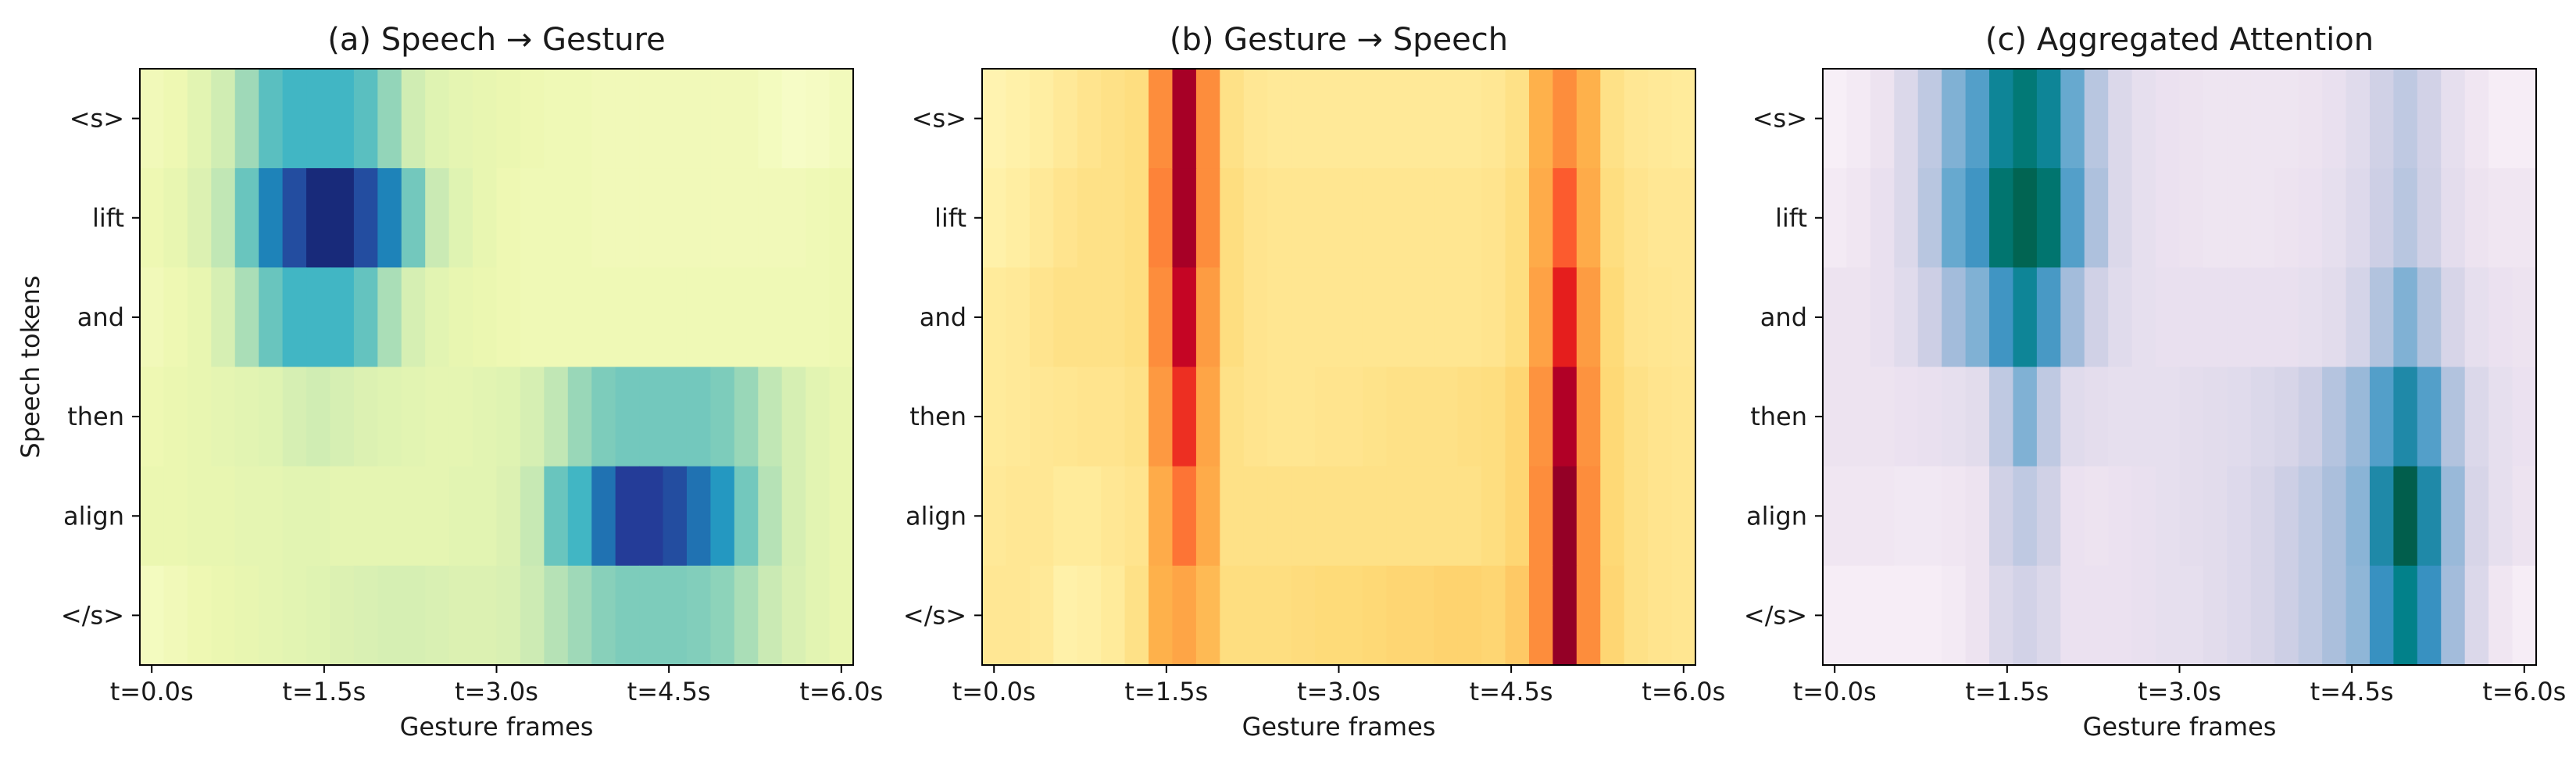 The image size is (2576, 758). What do you see at coordinates (496, 40) in the screenshot?
I see `chart-title: (a) Speech → Gesture` at bounding box center [496, 40].